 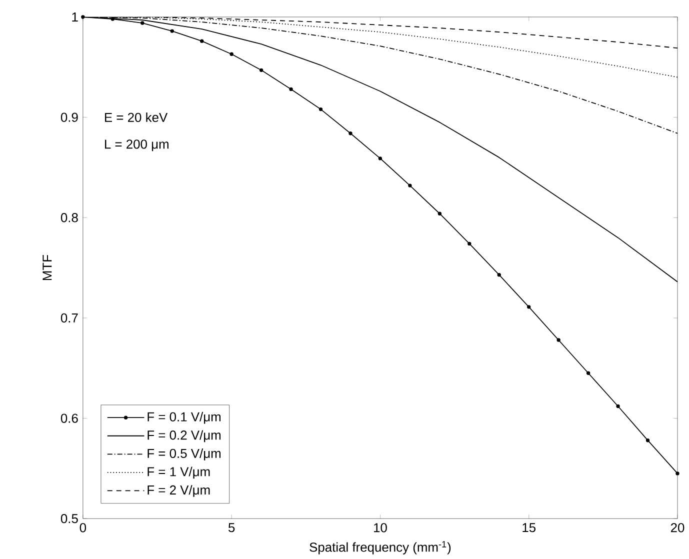 I want to click on y-tick-label: 0.7, so click(x=69, y=318).